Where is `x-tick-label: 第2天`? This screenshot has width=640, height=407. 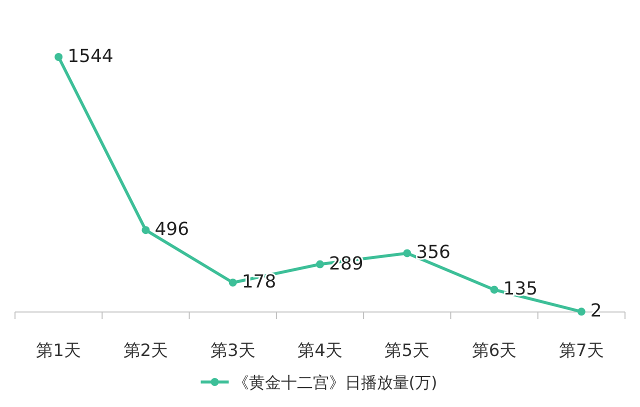
x-tick-label: 第2天 is located at coordinates (145, 351).